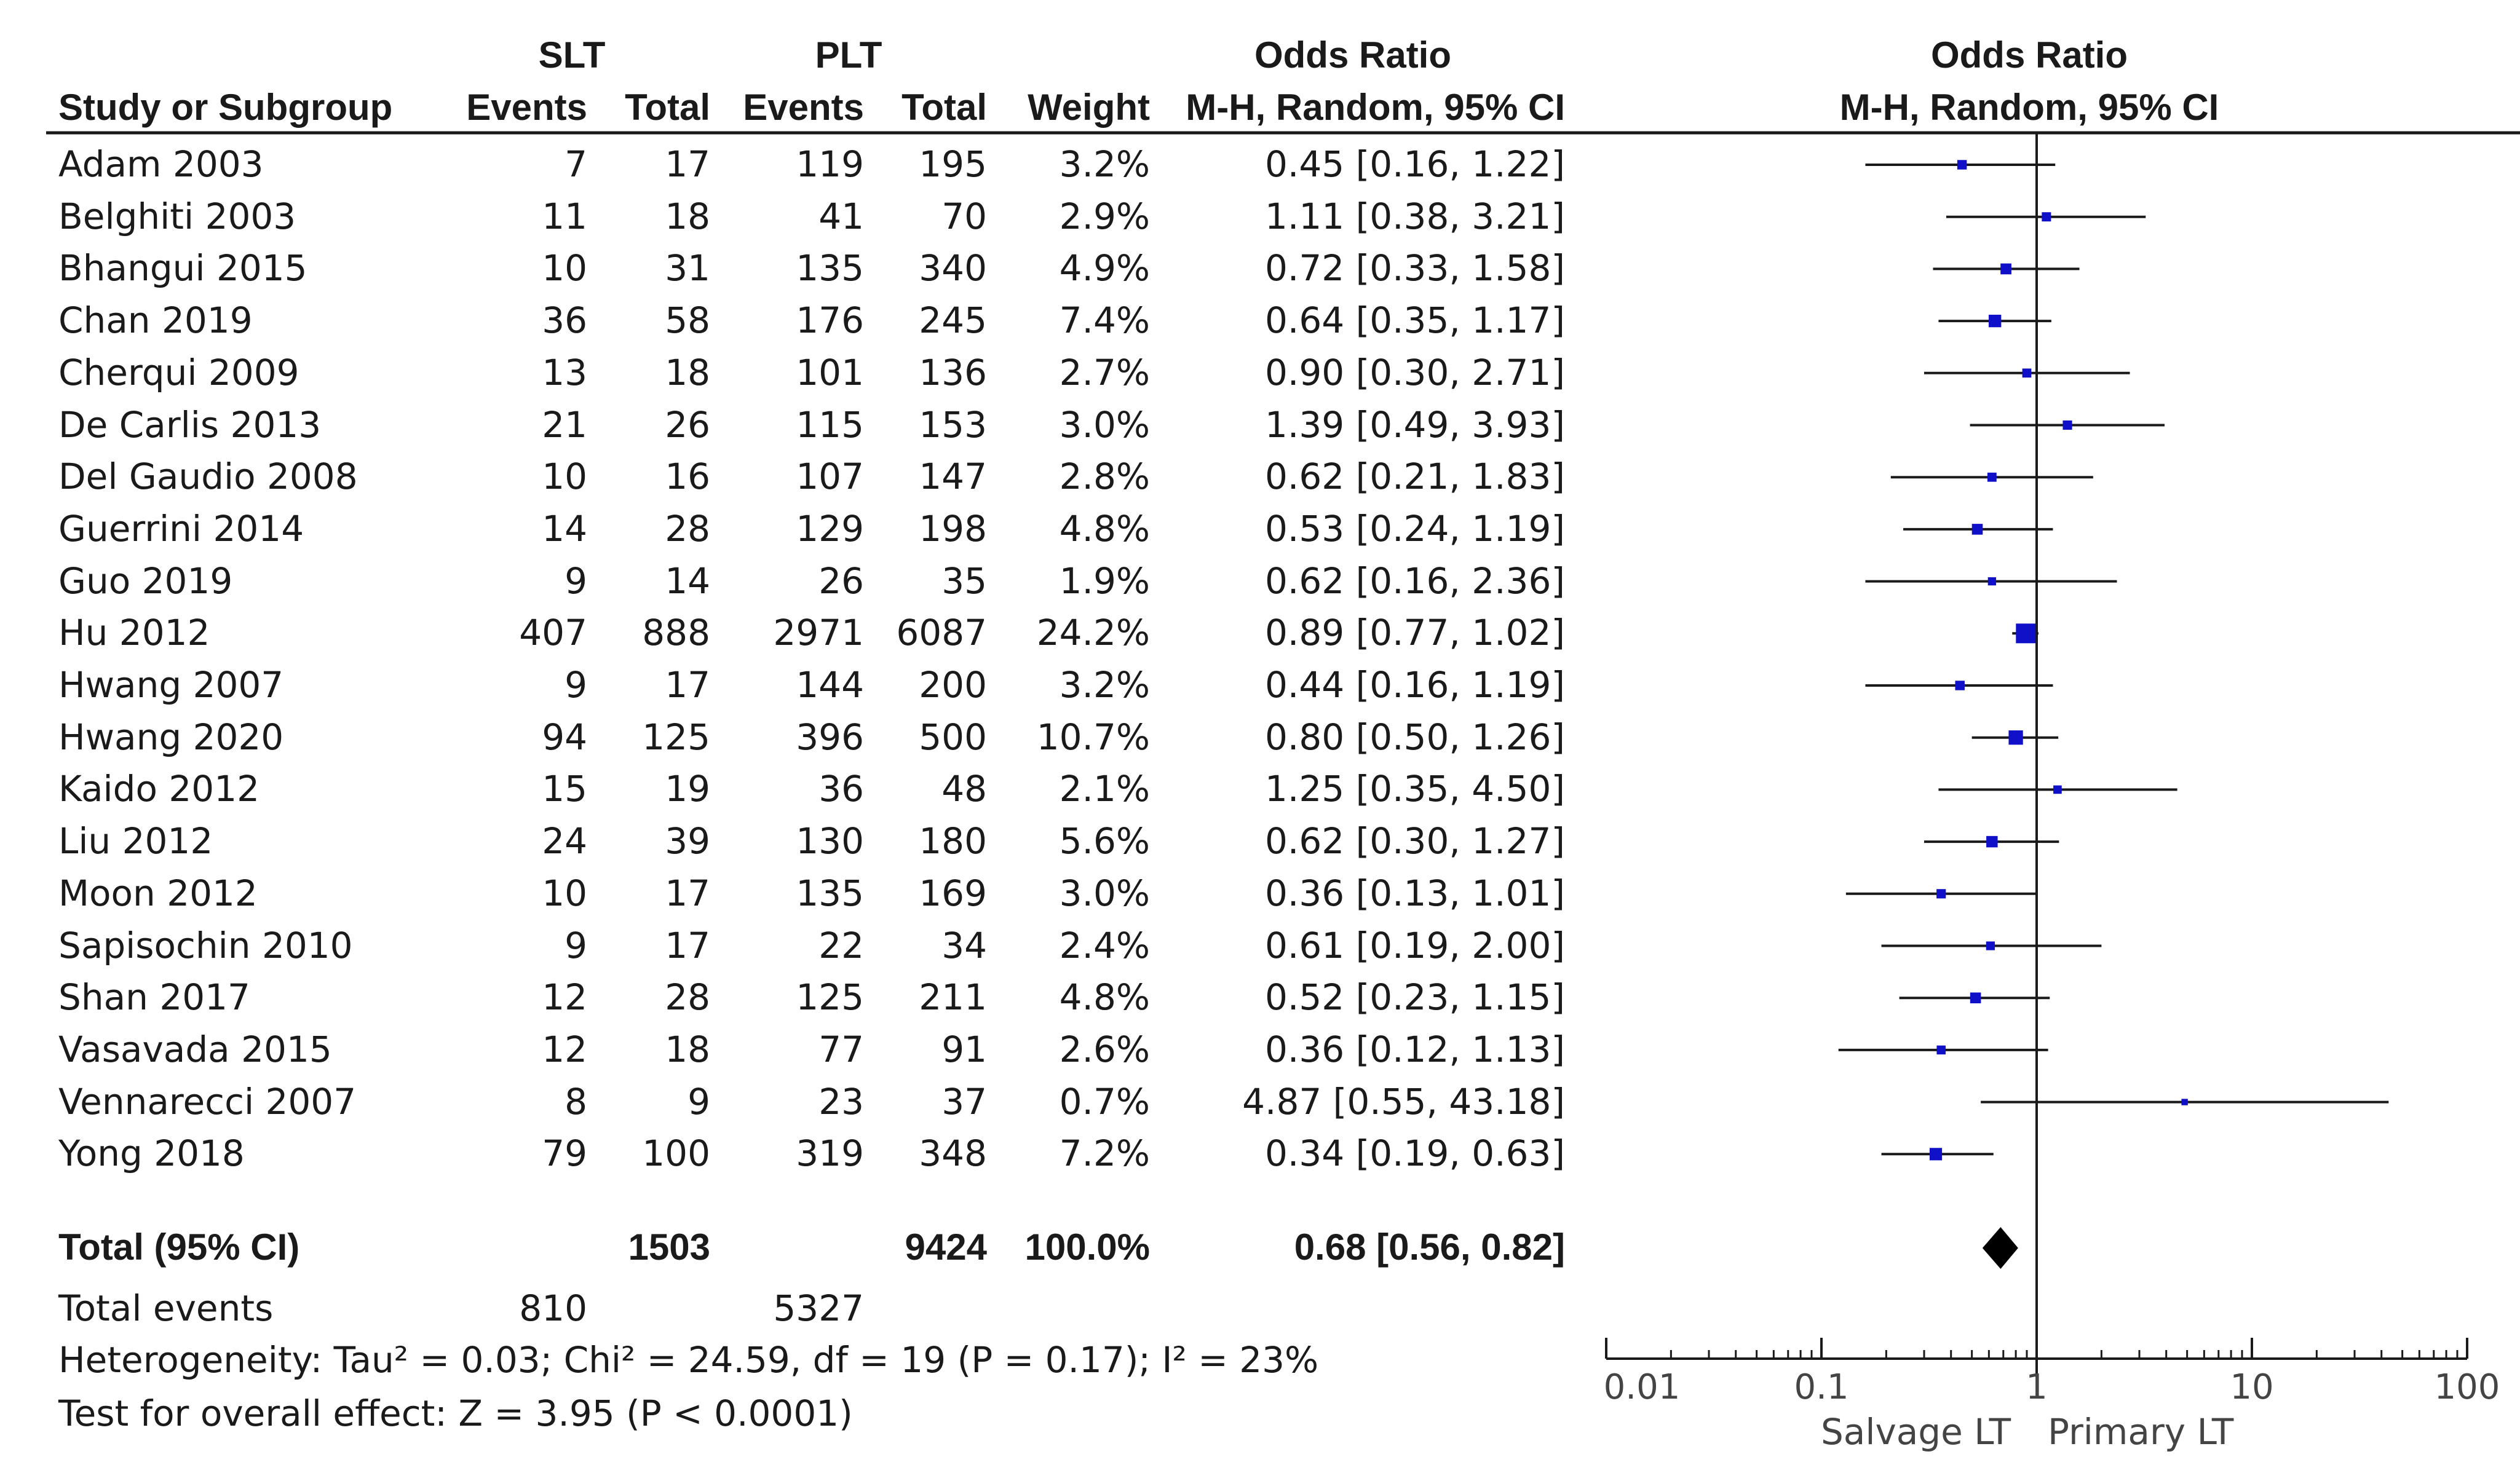 The image size is (2520, 1481). Describe the element at coordinates (2037, 1387) in the screenshot. I see `x-tick-label: 1` at that location.